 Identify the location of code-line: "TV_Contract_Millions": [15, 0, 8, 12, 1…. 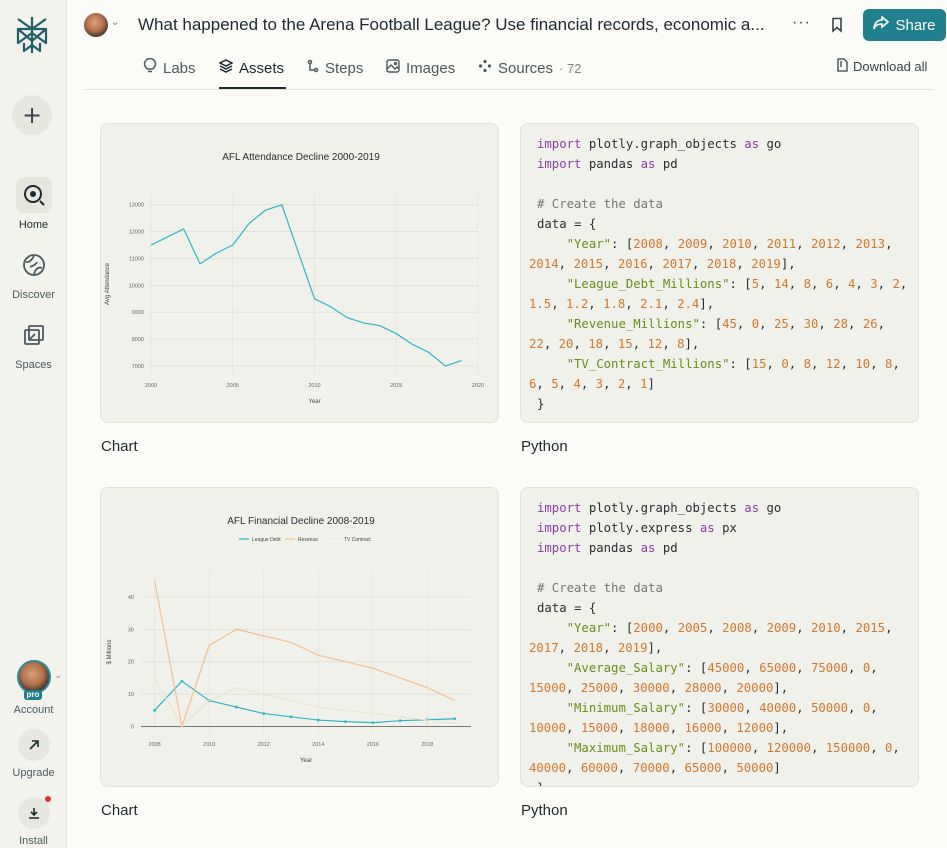
(718, 374).